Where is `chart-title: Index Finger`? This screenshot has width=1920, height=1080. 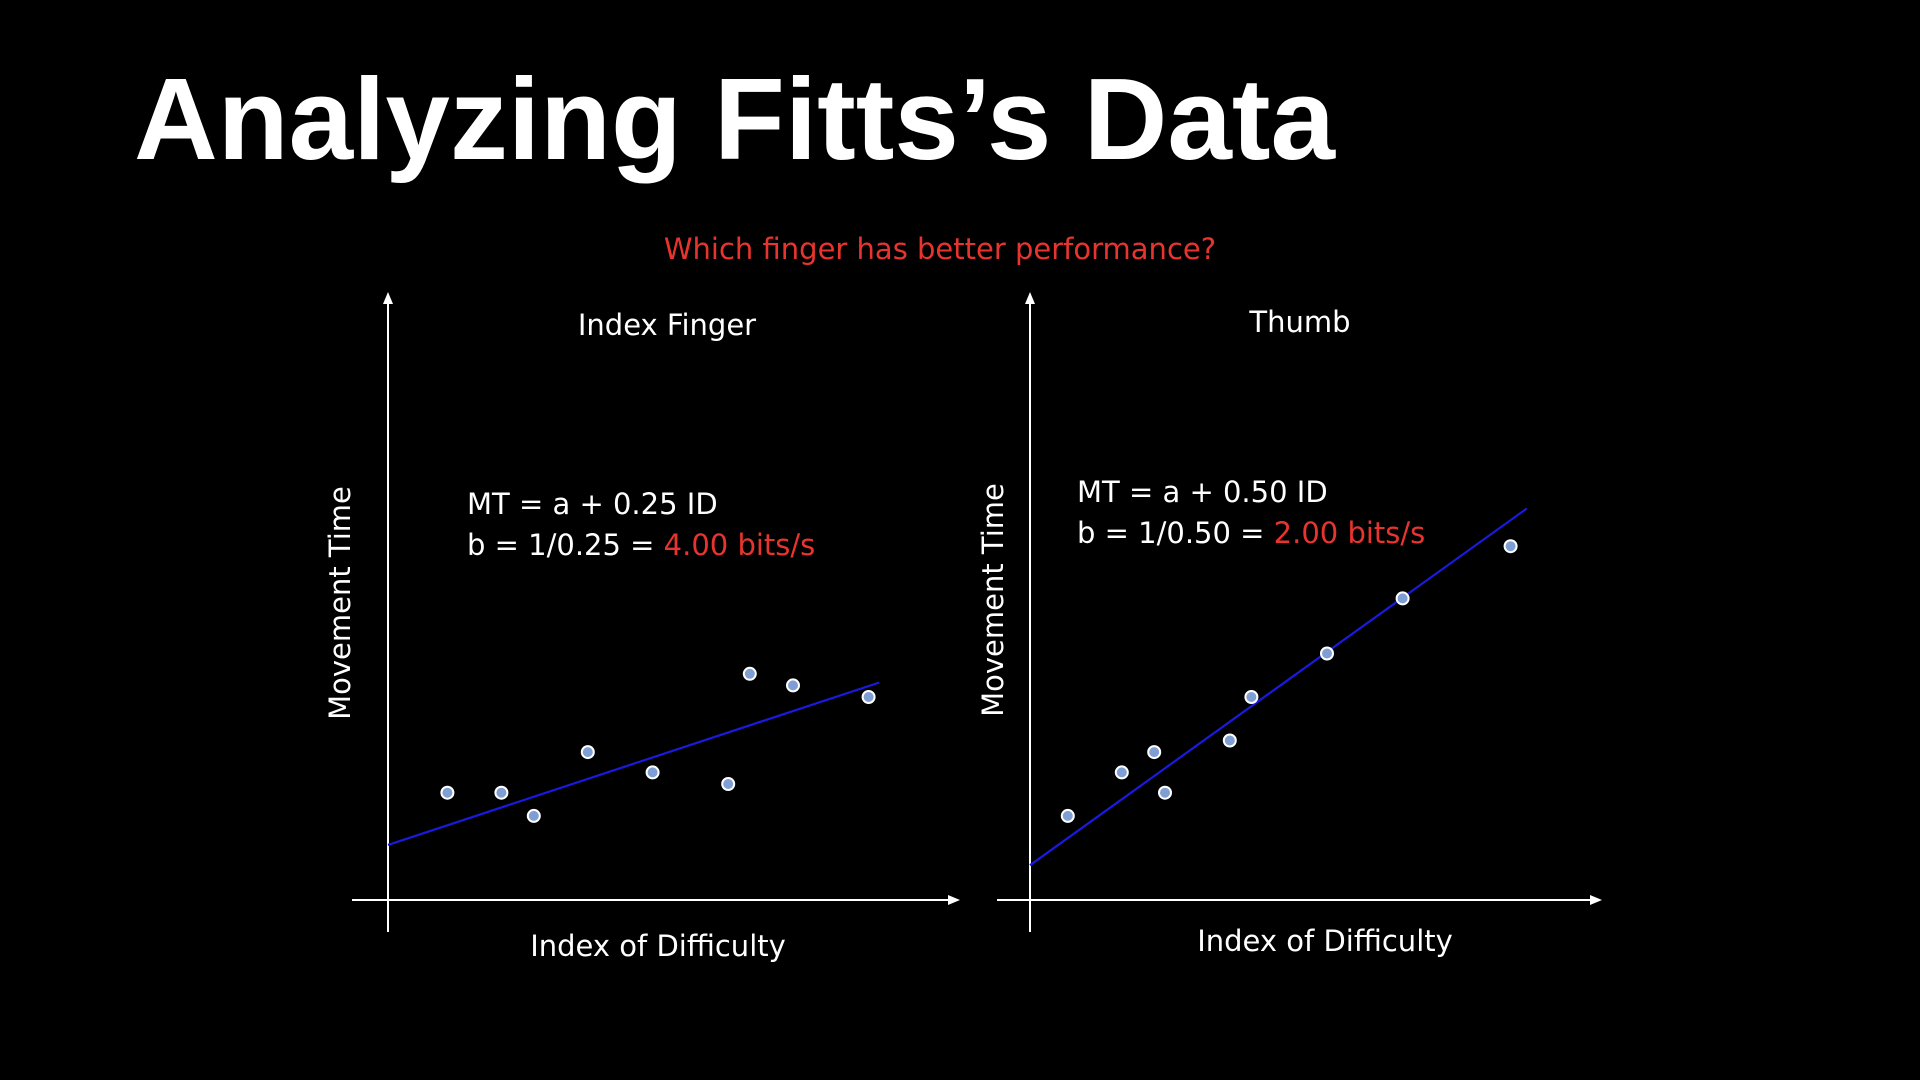 chart-title: Index Finger is located at coordinates (667, 325).